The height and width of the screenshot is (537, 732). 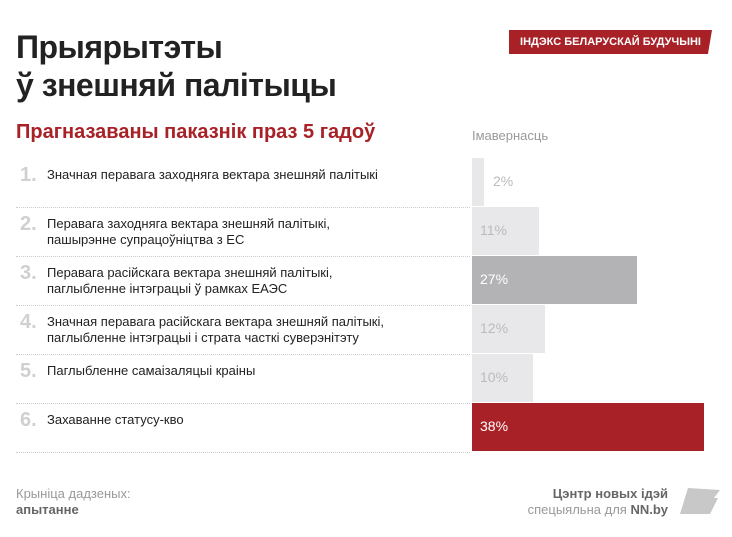 What do you see at coordinates (73, 493) in the screenshot?
I see `source-label: Крыніца дадзеных:` at bounding box center [73, 493].